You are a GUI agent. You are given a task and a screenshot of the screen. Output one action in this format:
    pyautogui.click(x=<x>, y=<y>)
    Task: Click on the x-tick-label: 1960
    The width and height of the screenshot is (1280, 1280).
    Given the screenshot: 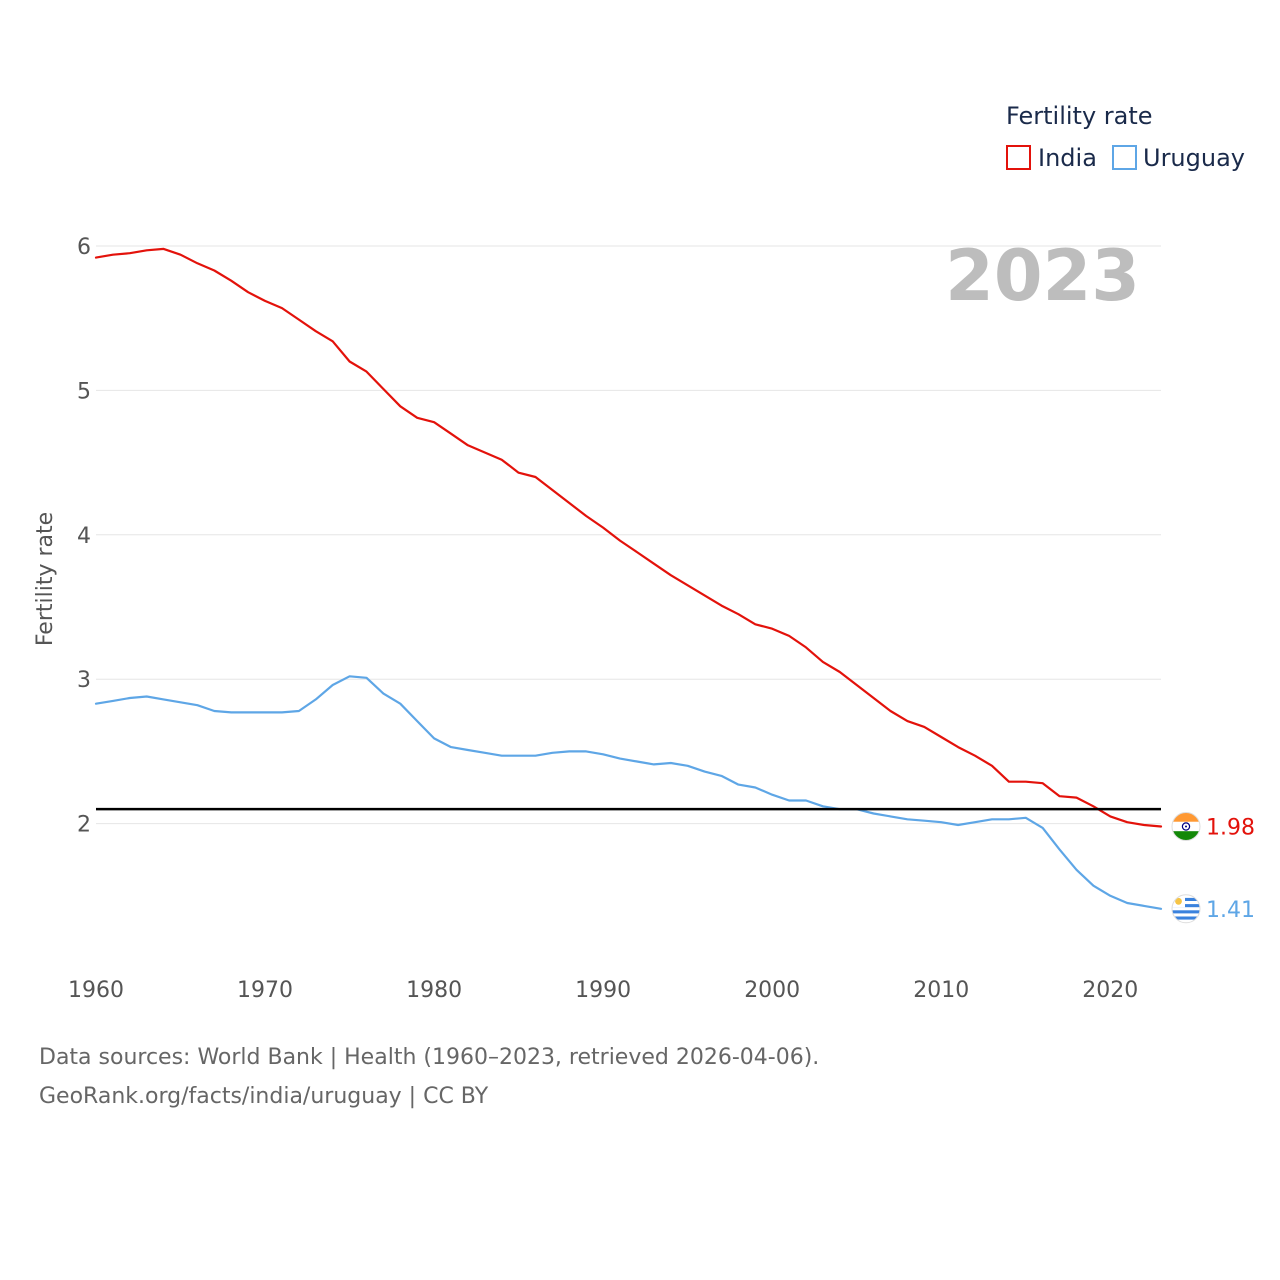 What is the action you would take?
    pyautogui.click(x=96, y=990)
    